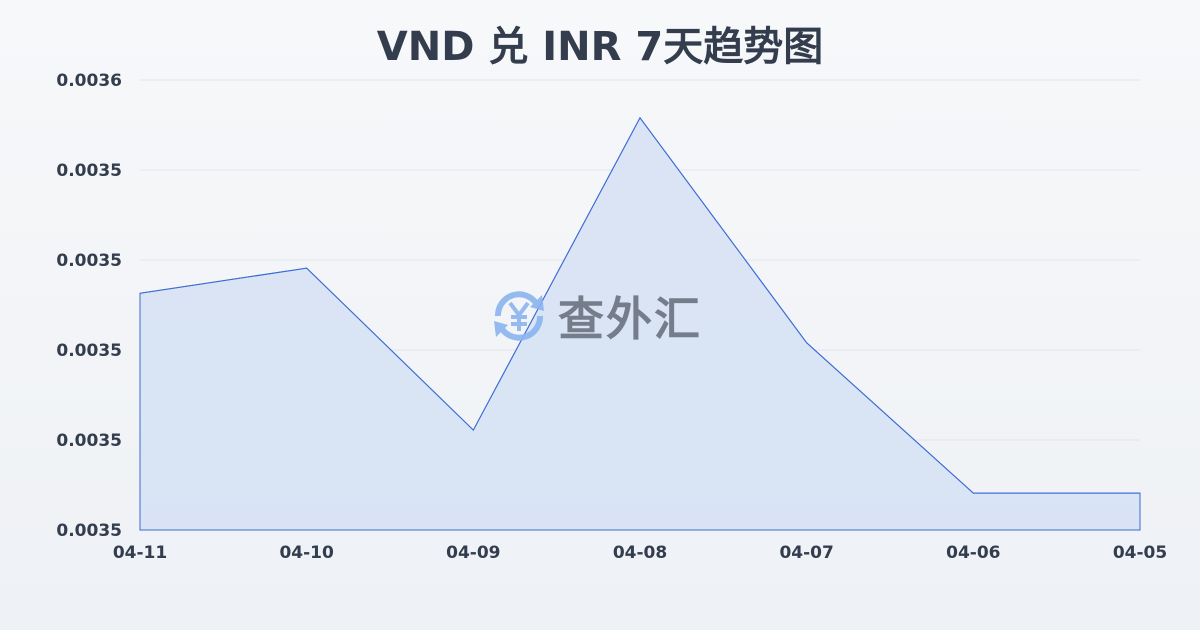 Image resolution: width=1200 pixels, height=630 pixels. Describe the element at coordinates (89, 81) in the screenshot. I see `y-tick-label: 0.0036` at that location.